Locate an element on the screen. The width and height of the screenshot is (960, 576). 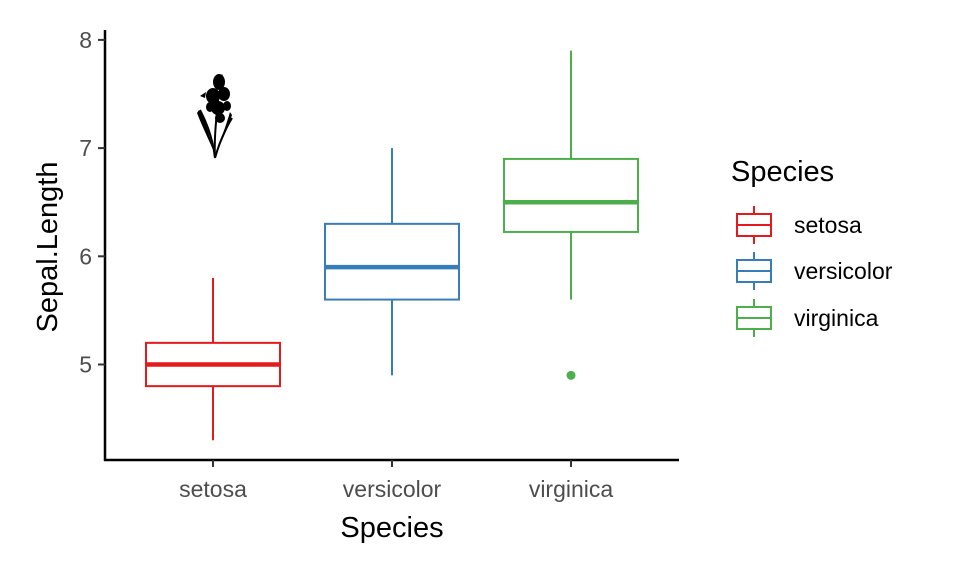
x-axis-title: Species is located at coordinates (391, 528).